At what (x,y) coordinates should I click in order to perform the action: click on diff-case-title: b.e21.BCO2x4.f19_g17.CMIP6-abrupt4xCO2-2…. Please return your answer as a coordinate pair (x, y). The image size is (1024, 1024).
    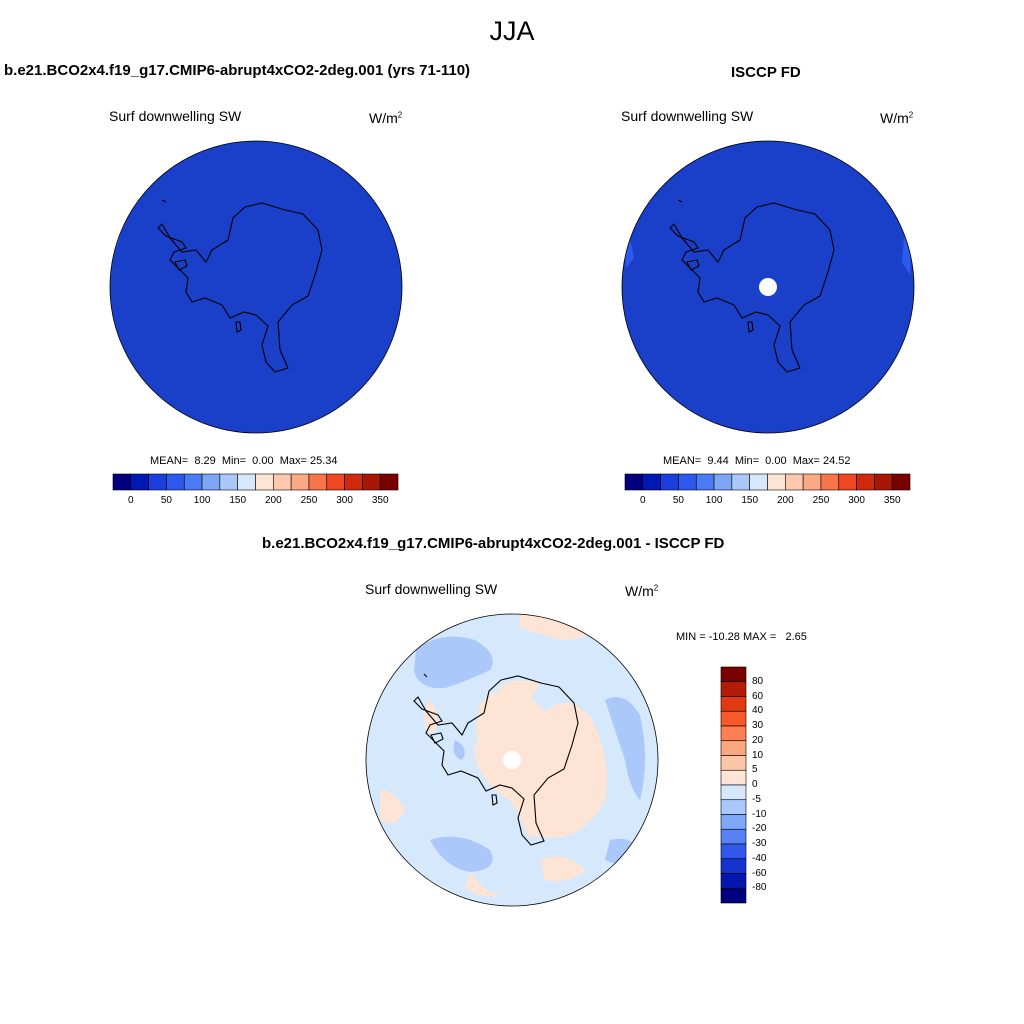
    Looking at the image, I should click on (493, 543).